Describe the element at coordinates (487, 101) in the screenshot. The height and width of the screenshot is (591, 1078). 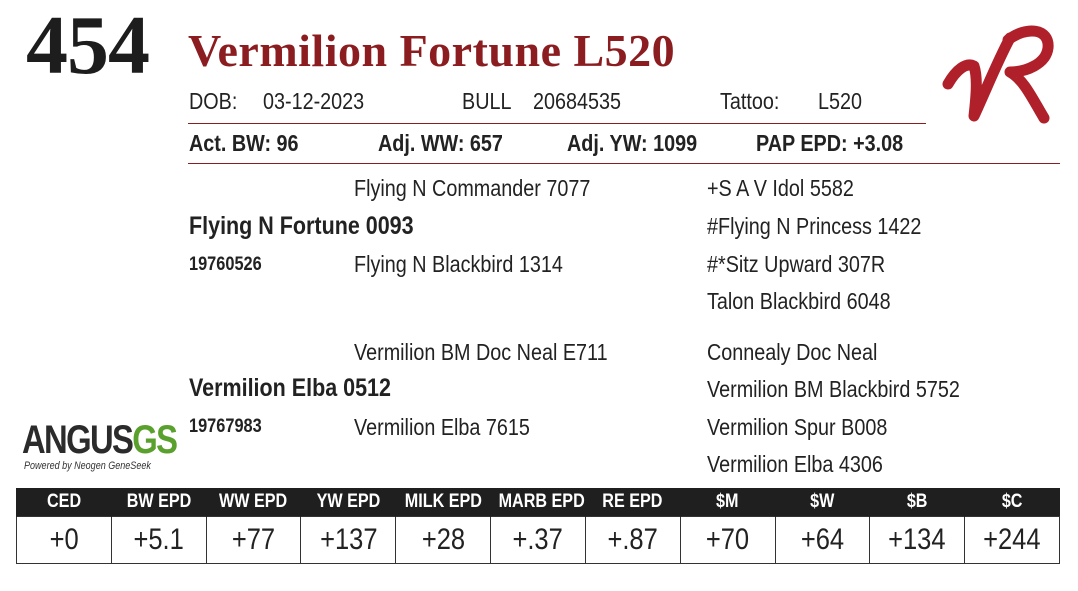
I see `sex-label: BULL` at that location.